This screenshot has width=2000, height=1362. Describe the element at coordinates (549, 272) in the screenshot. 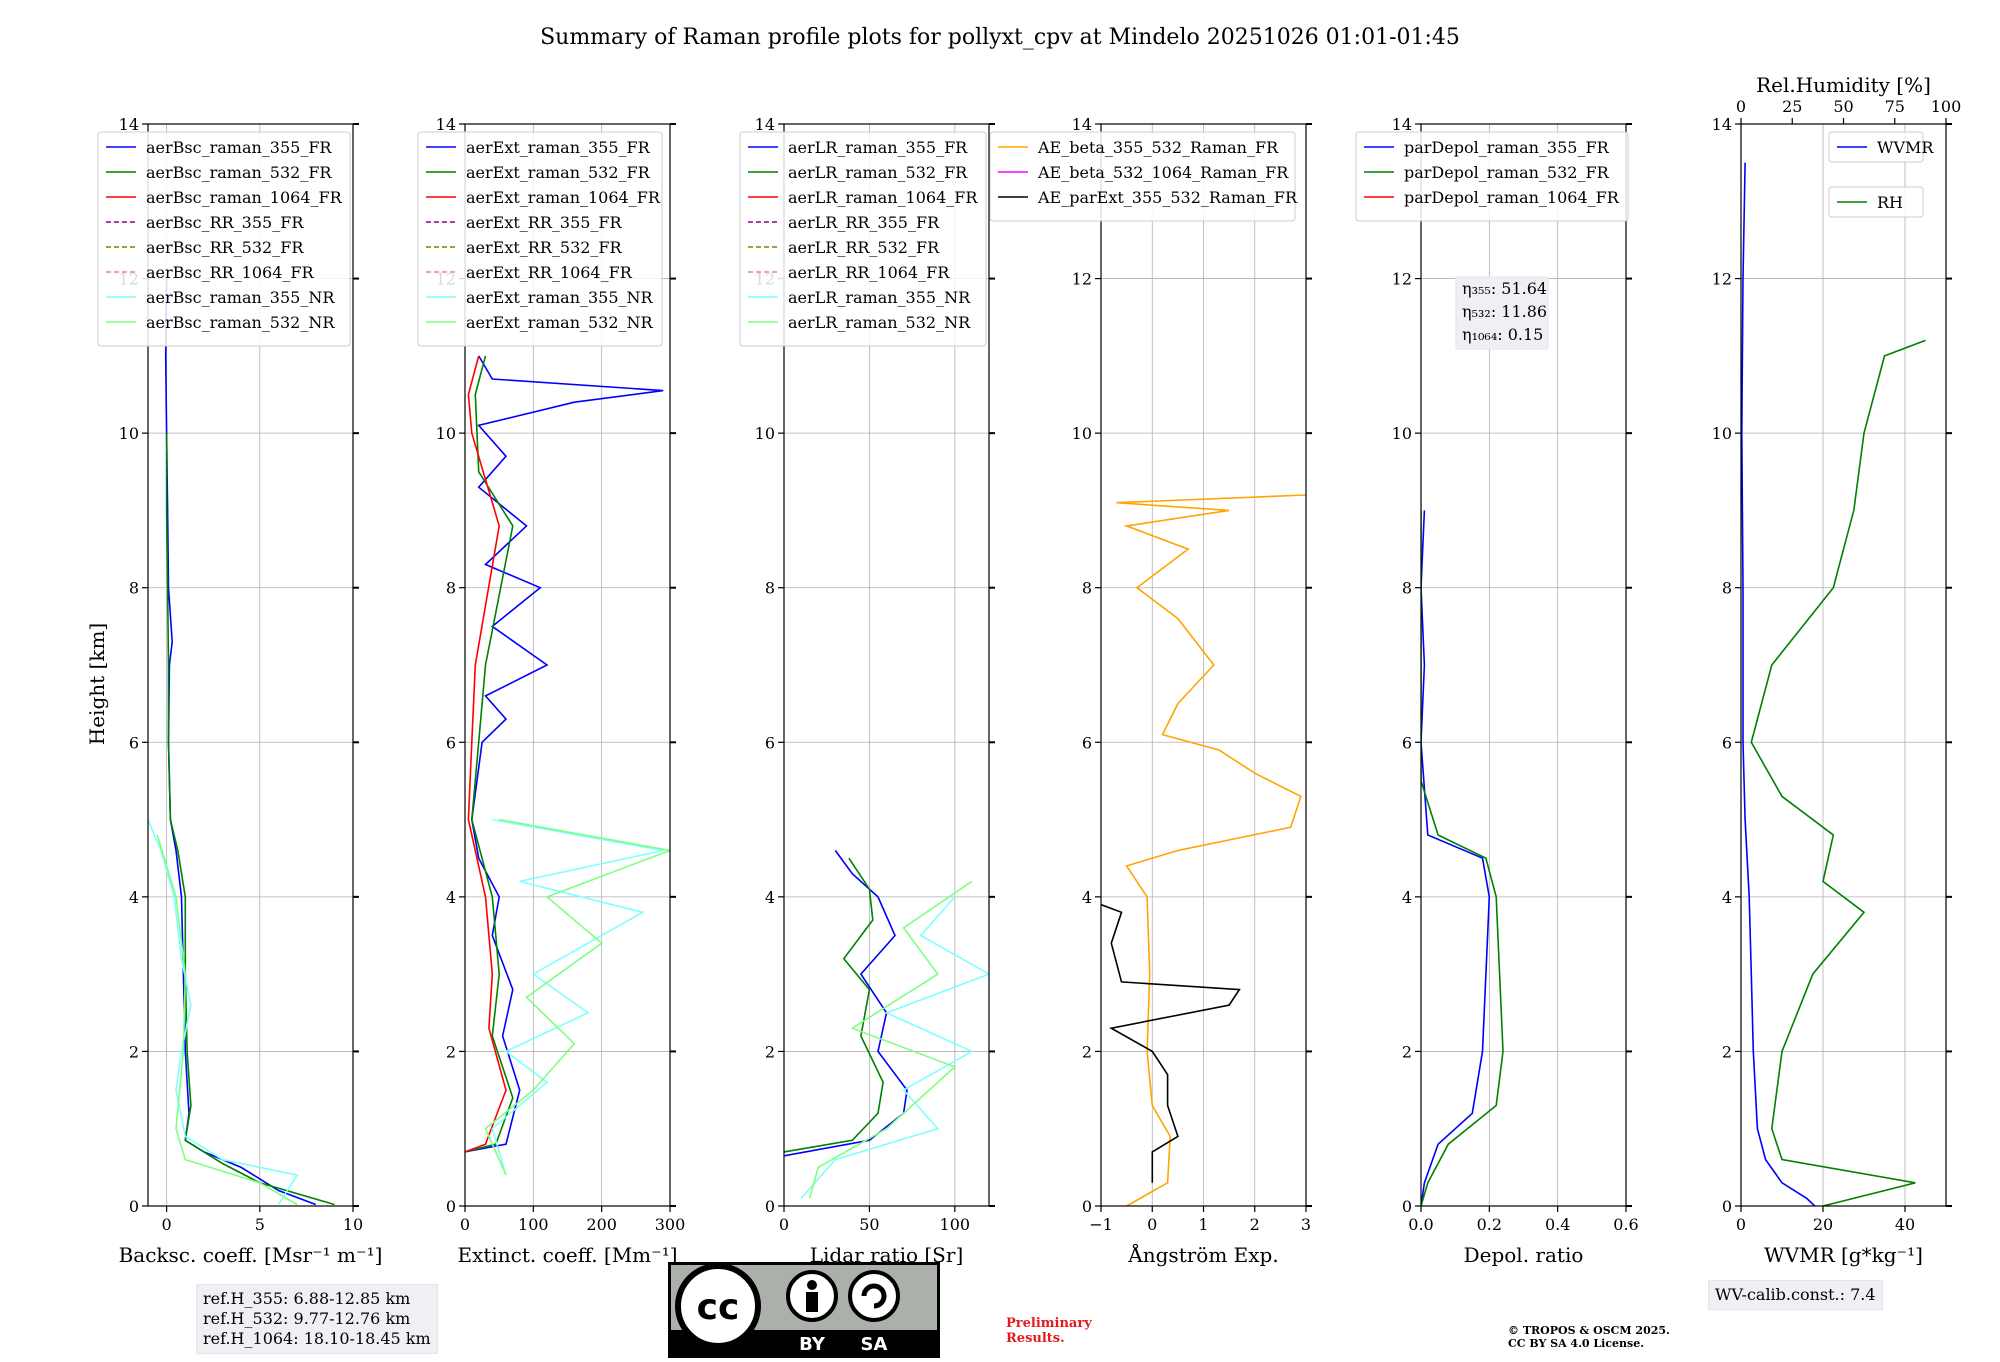

I see `legend-label: aerExt_RR_1064_FR` at that location.